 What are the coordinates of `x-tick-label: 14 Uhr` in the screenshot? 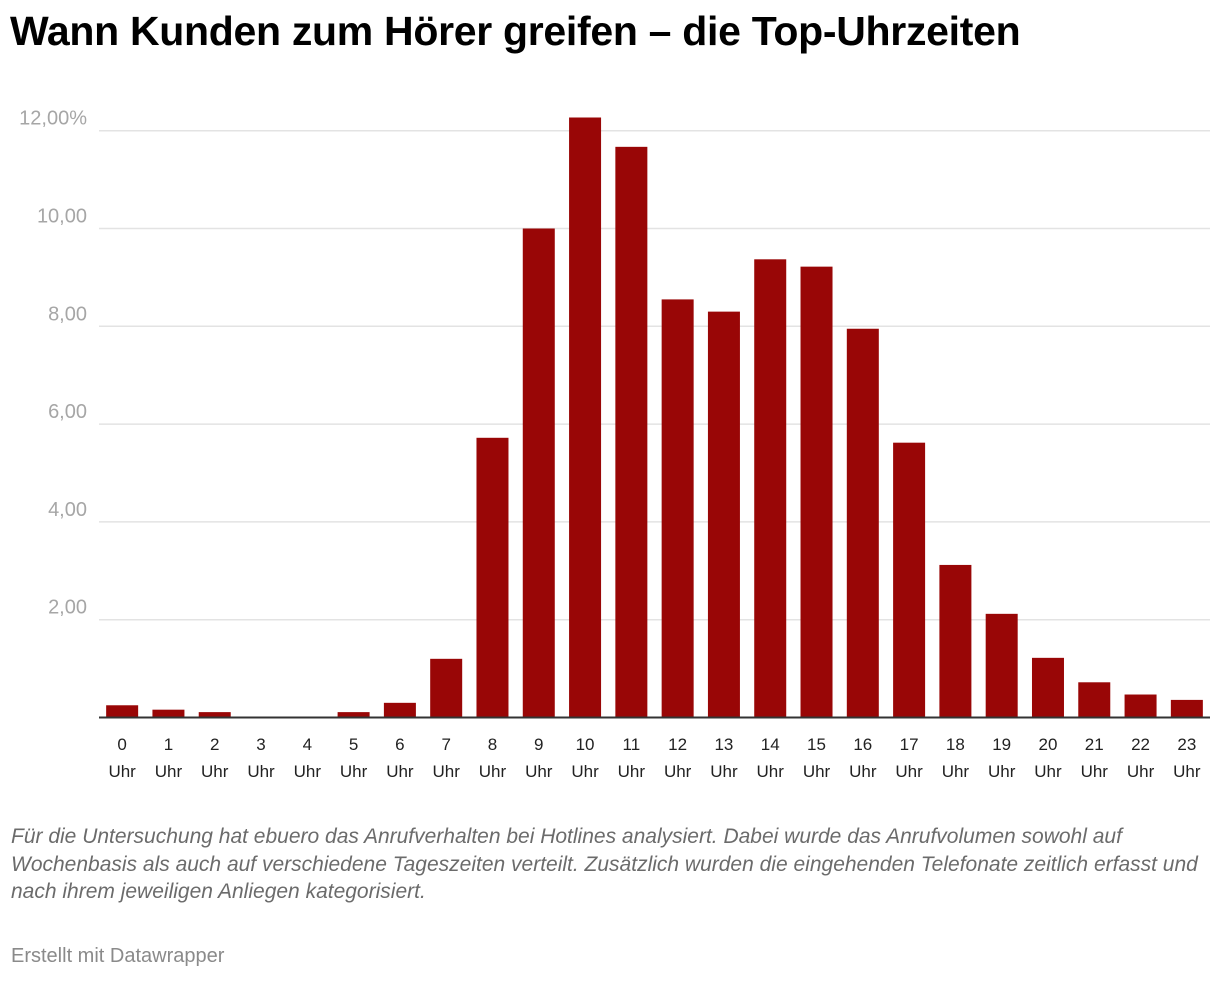 It's located at (771, 758).